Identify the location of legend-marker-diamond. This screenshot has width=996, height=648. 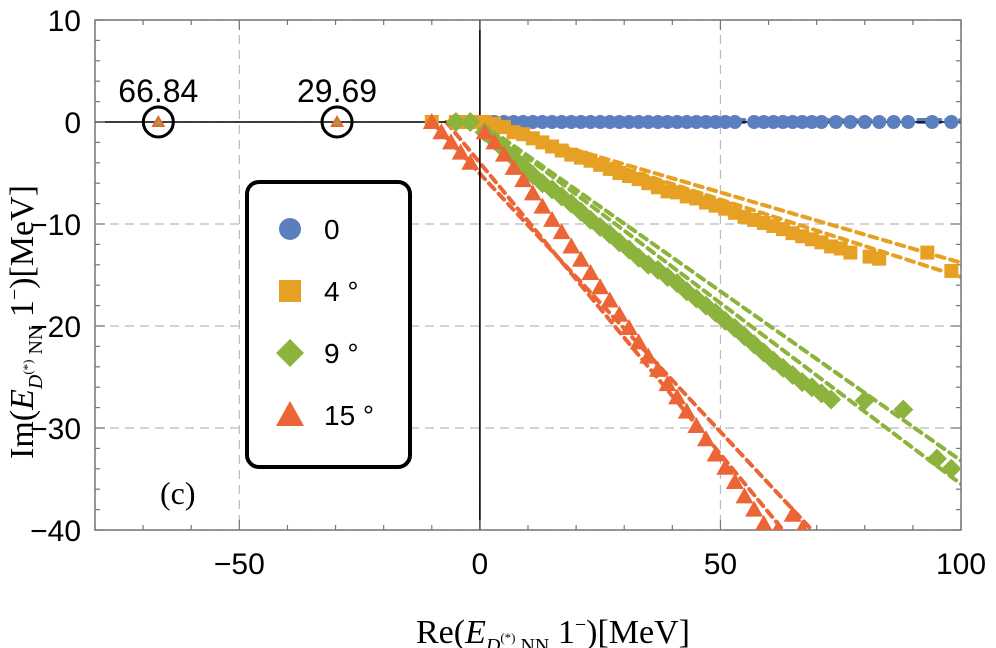
(290, 353).